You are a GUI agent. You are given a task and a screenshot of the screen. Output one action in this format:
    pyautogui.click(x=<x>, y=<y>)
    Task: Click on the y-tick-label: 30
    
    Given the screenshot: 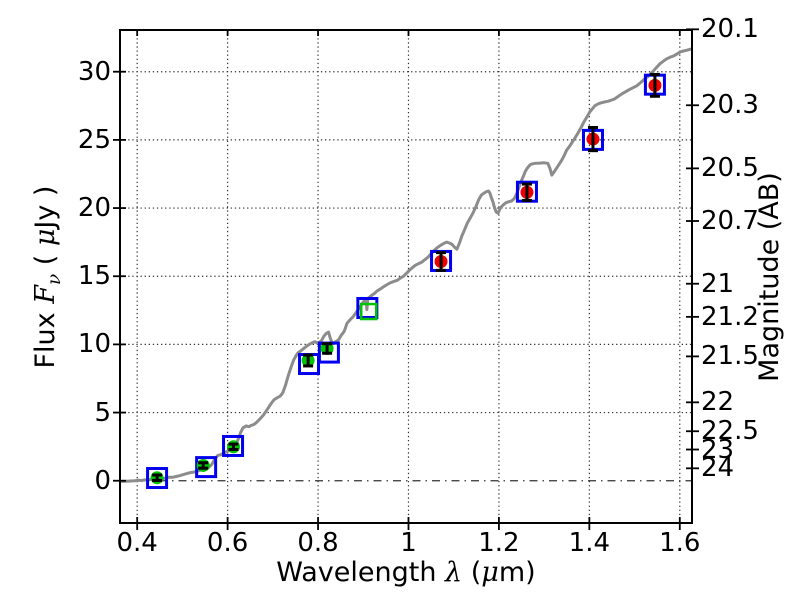 What is the action you would take?
    pyautogui.click(x=94, y=71)
    